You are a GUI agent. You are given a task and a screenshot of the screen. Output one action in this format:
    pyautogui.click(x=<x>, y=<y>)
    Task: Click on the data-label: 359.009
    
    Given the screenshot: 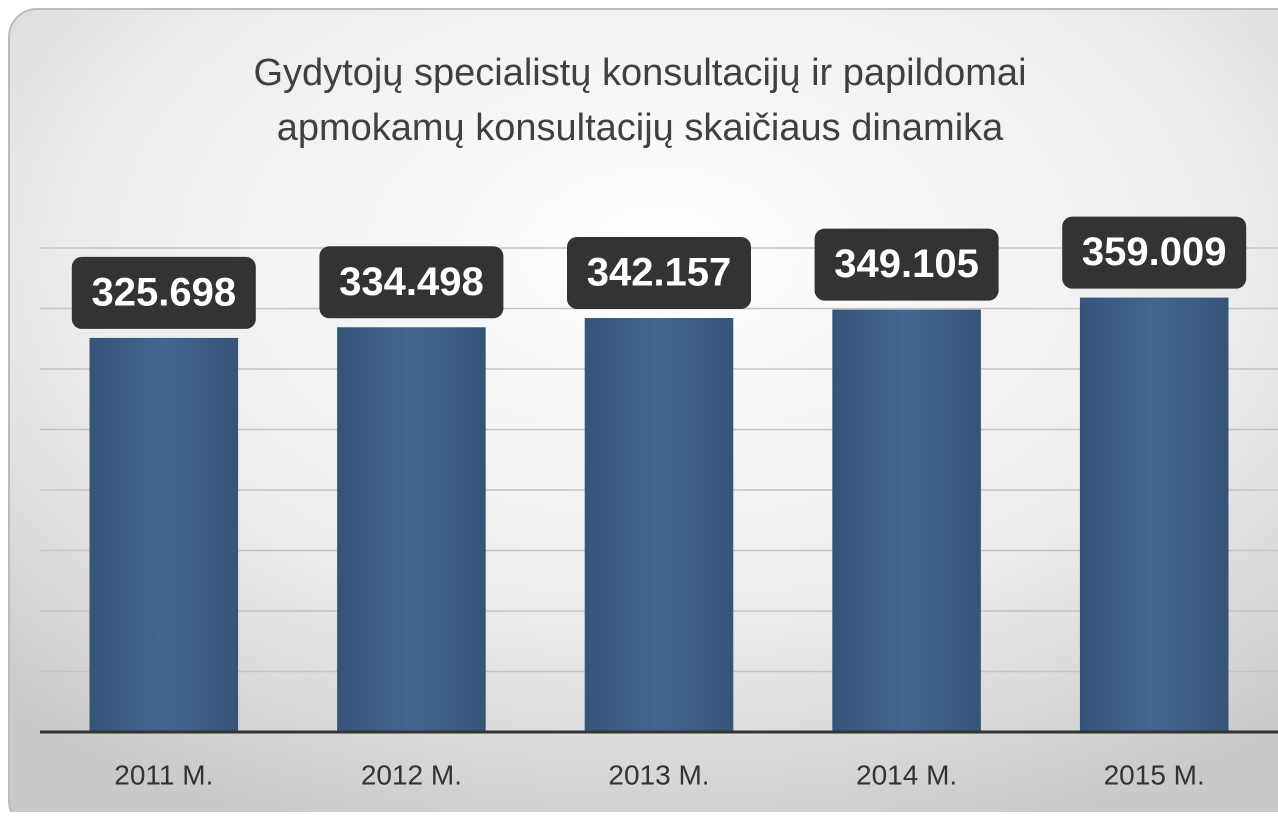 What is the action you would take?
    pyautogui.click(x=1154, y=252)
    